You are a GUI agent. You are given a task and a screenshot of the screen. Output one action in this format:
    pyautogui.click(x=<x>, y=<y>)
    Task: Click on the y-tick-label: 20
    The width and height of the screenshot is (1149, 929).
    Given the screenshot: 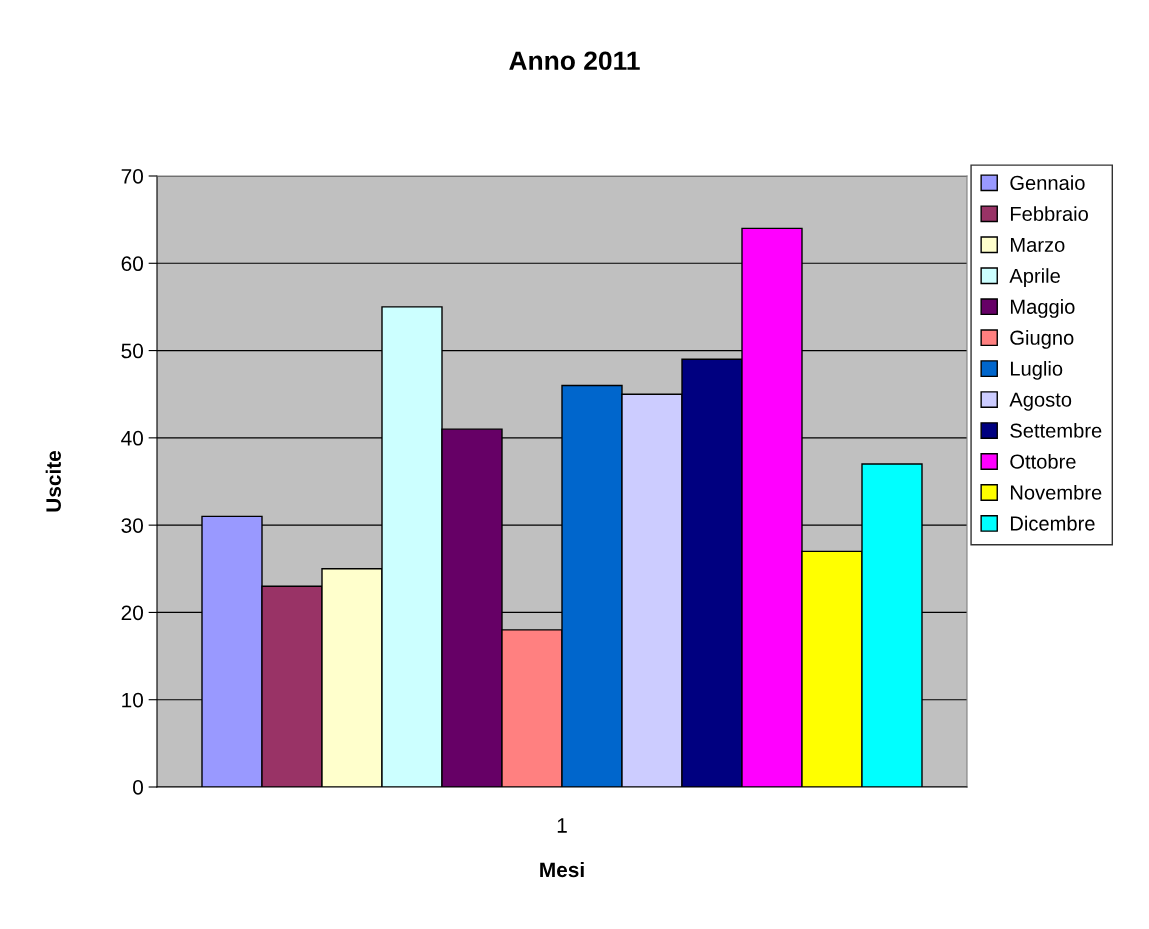 What is the action you would take?
    pyautogui.click(x=132, y=613)
    